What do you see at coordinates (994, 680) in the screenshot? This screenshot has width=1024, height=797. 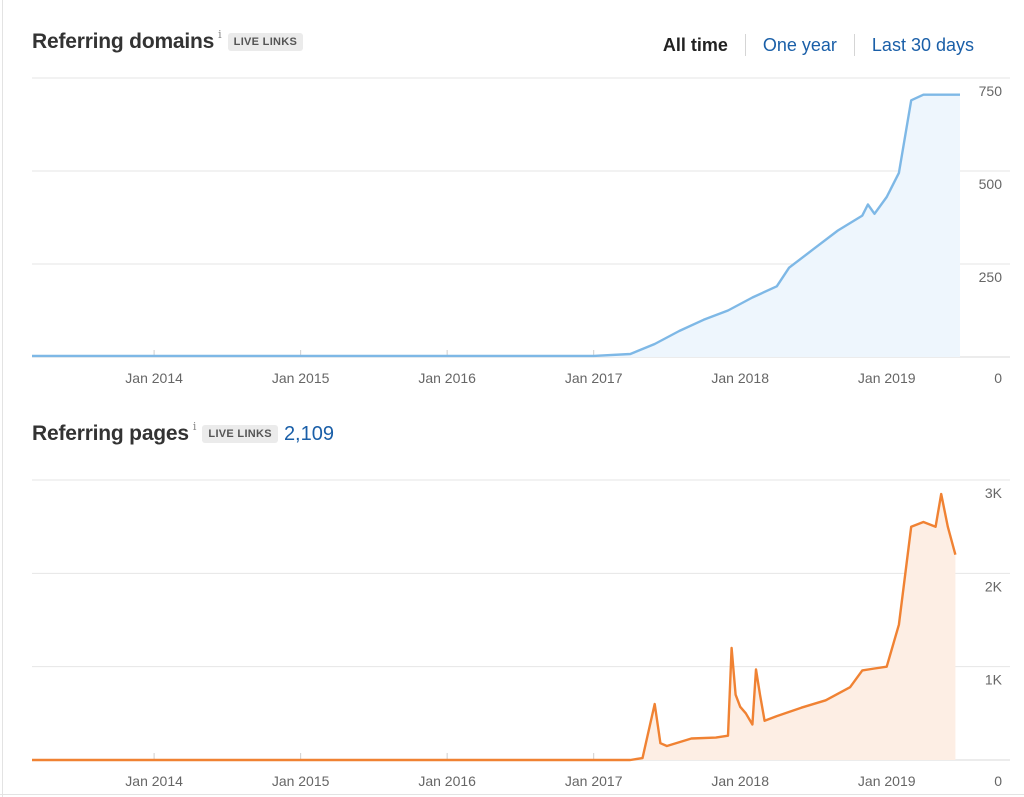 I see `y-tick-label: 1K` at bounding box center [994, 680].